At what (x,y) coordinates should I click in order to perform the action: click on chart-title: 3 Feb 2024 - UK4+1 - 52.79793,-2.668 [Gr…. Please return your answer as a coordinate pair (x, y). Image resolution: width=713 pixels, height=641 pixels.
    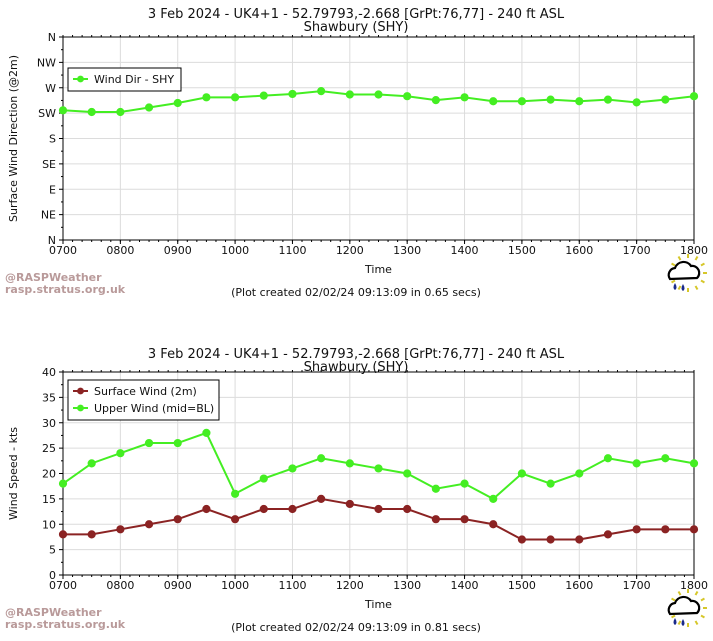
    Looking at the image, I should click on (356, 14).